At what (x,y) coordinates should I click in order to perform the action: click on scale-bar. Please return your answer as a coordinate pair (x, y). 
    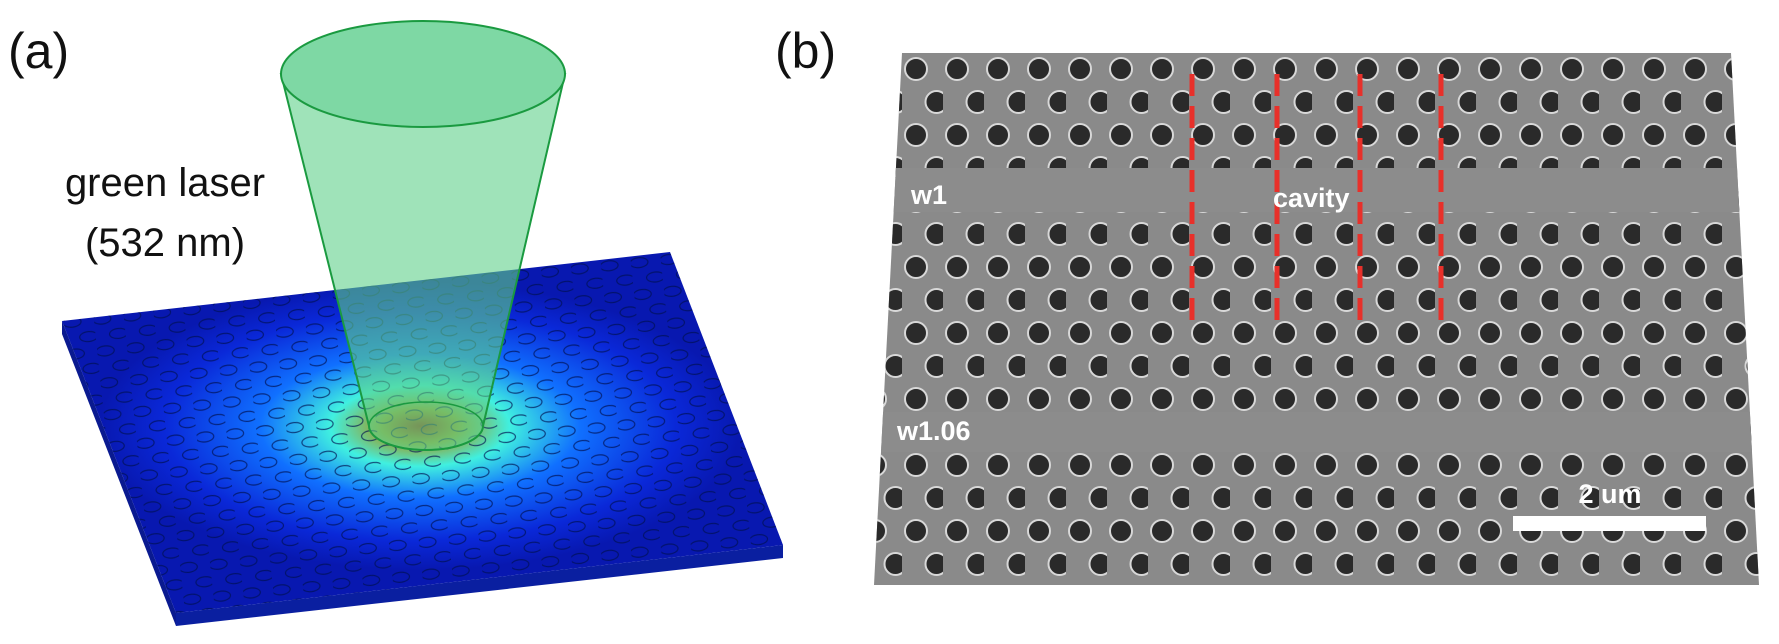
    Looking at the image, I should click on (1609, 523).